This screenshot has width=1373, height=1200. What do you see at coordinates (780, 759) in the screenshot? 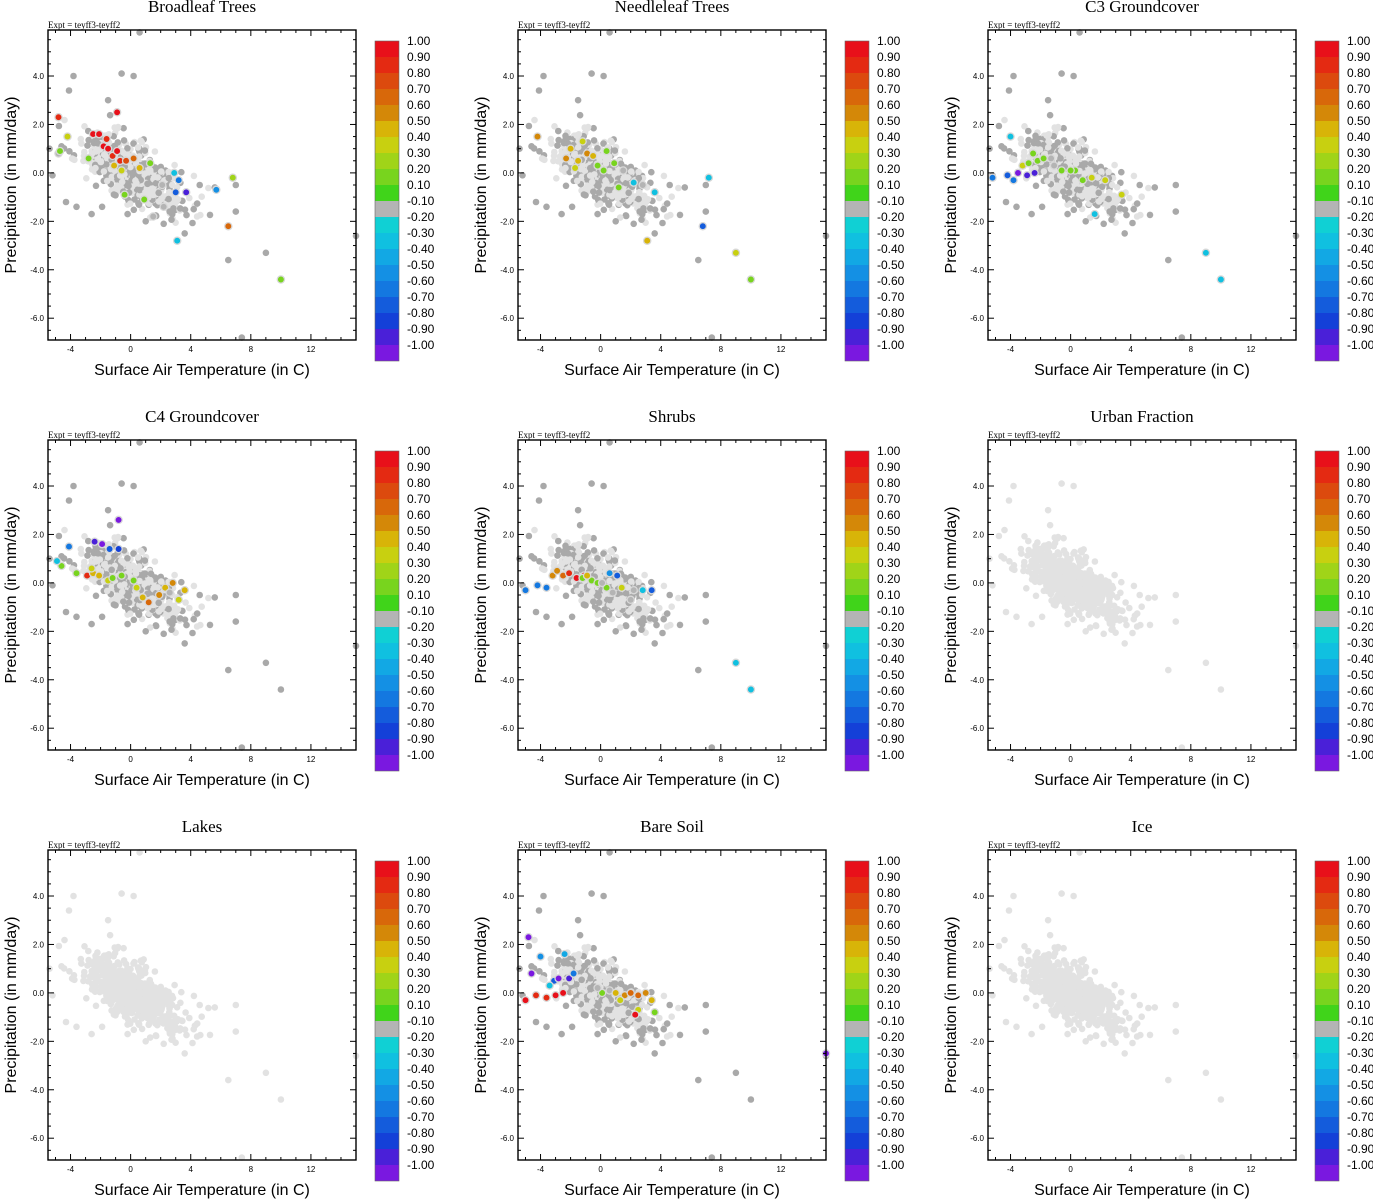
I see `x-tick-label: 12` at bounding box center [780, 759].